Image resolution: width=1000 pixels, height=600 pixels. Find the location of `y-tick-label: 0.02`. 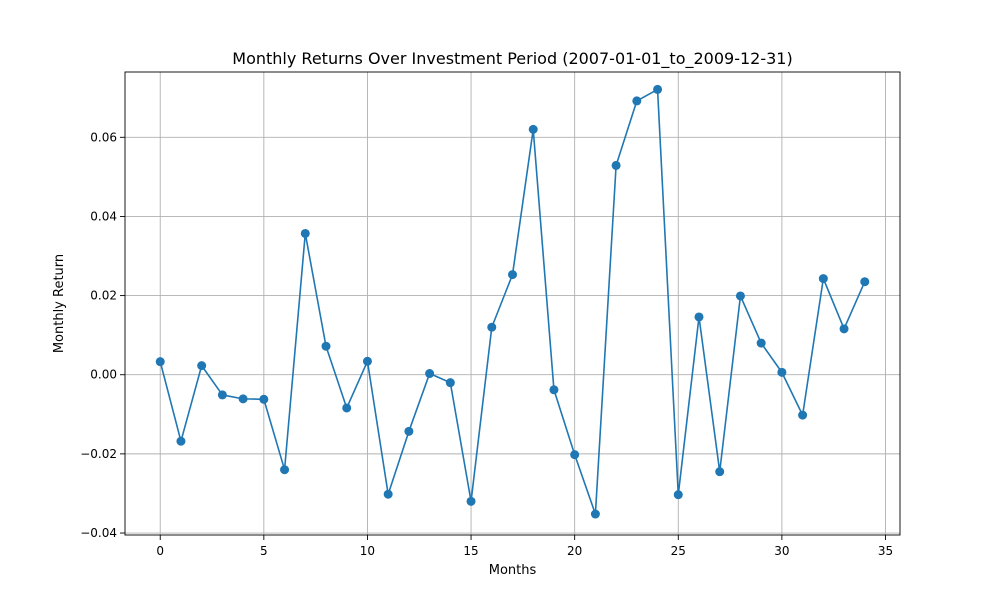

y-tick-label: 0.02 is located at coordinates (103, 296).